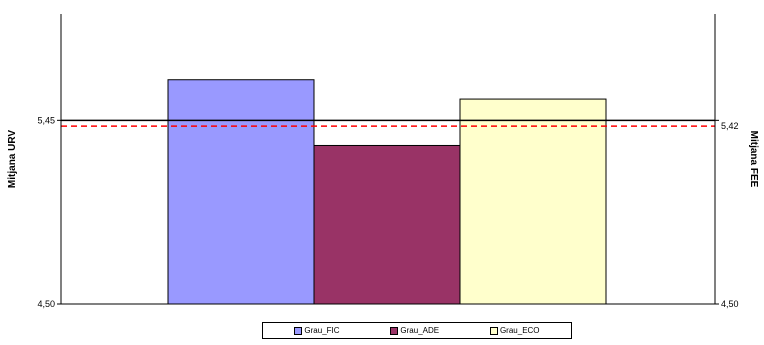 The height and width of the screenshot is (345, 764). What do you see at coordinates (241, 192) in the screenshot?
I see `bar-grau-fic` at bounding box center [241, 192].